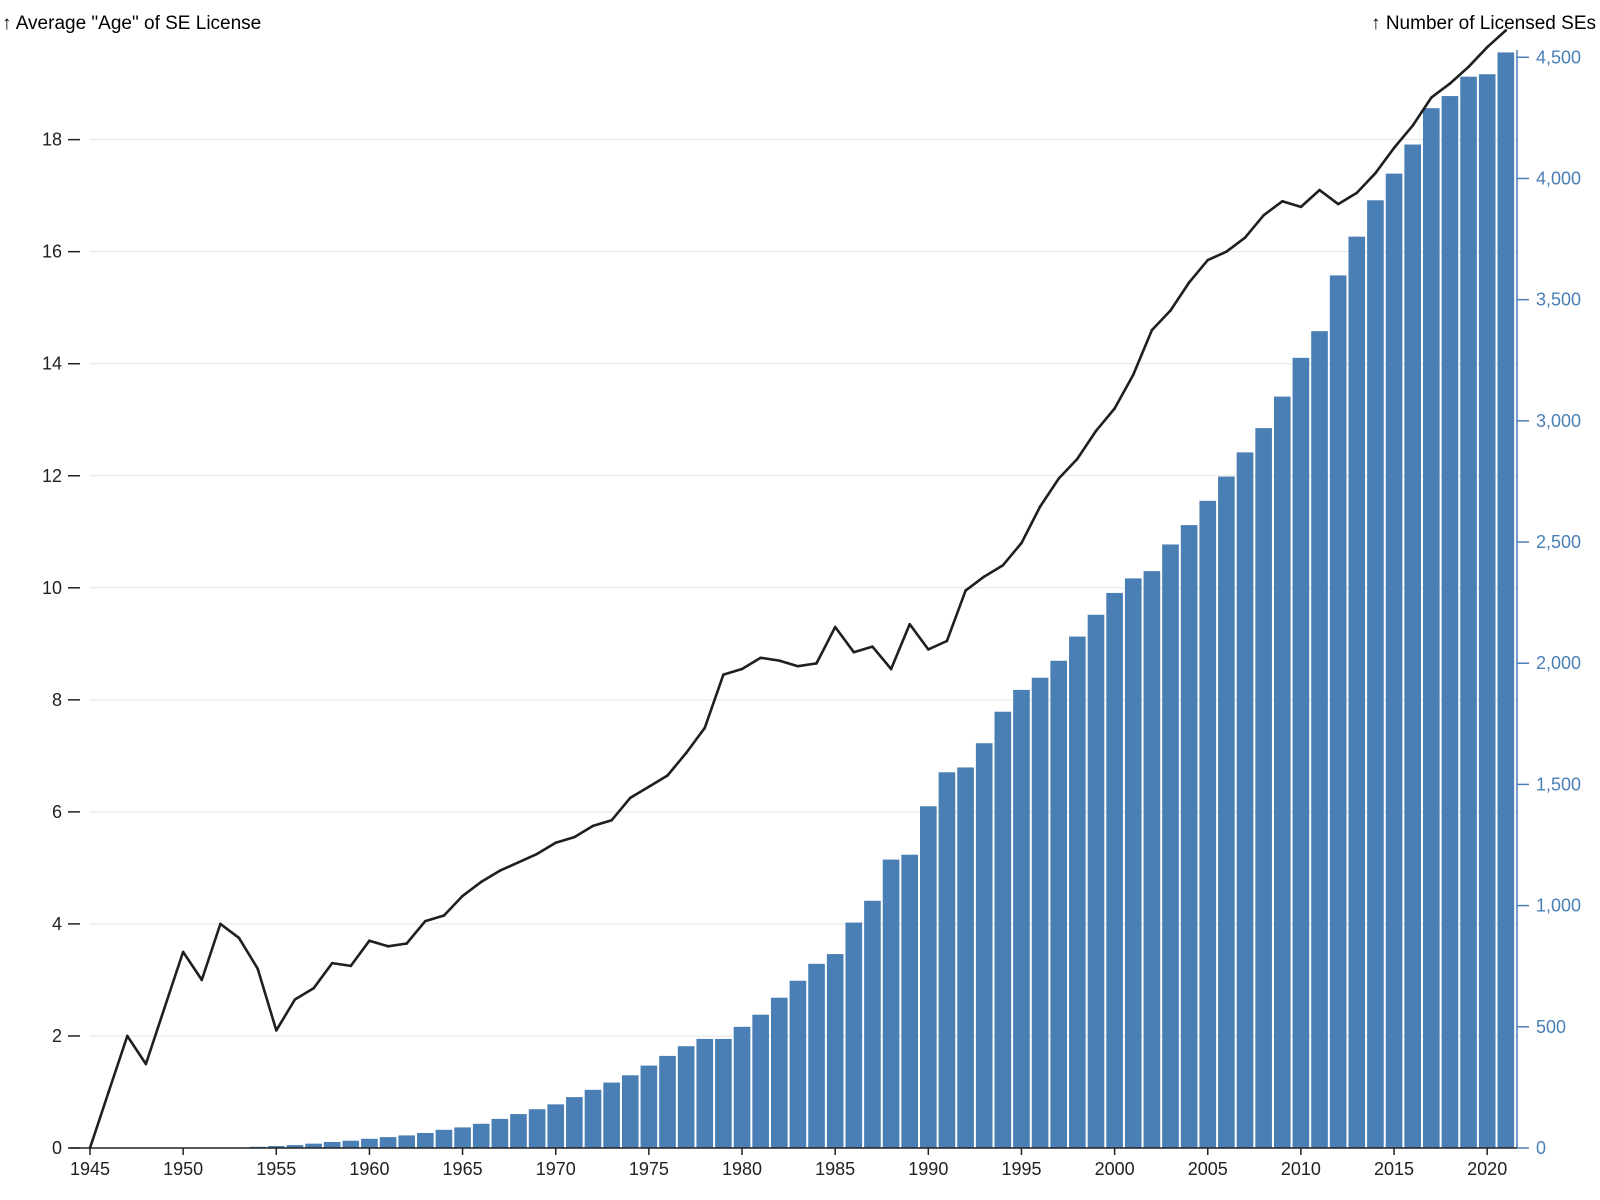 The height and width of the screenshot is (1200, 1600). I want to click on right-axis-tick-label: 3,000, so click(1558, 421).